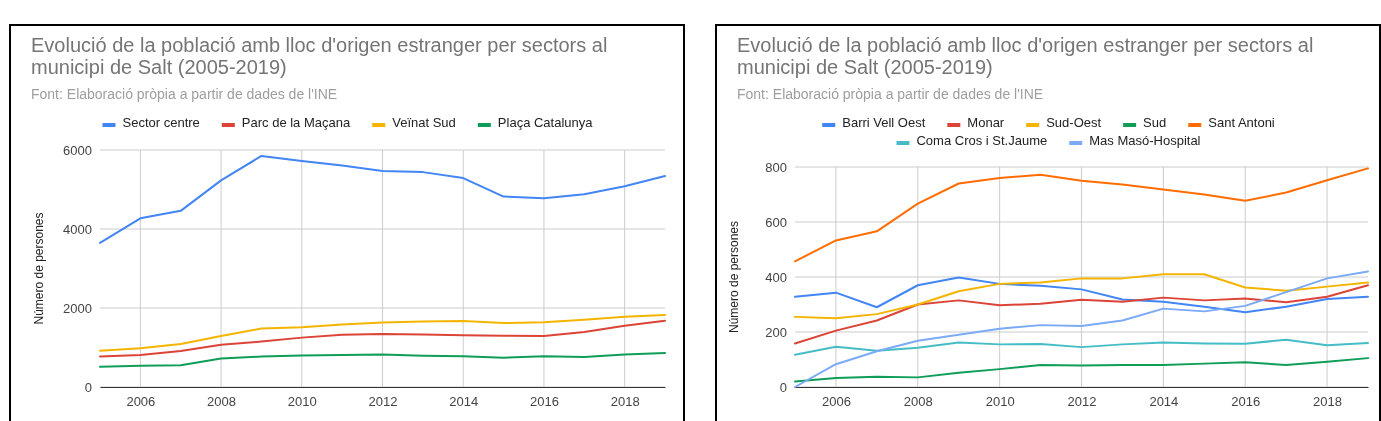 This screenshot has height=421, width=1381. What do you see at coordinates (545, 122) in the screenshot?
I see `legend-label: Plaça Catalunya` at bounding box center [545, 122].